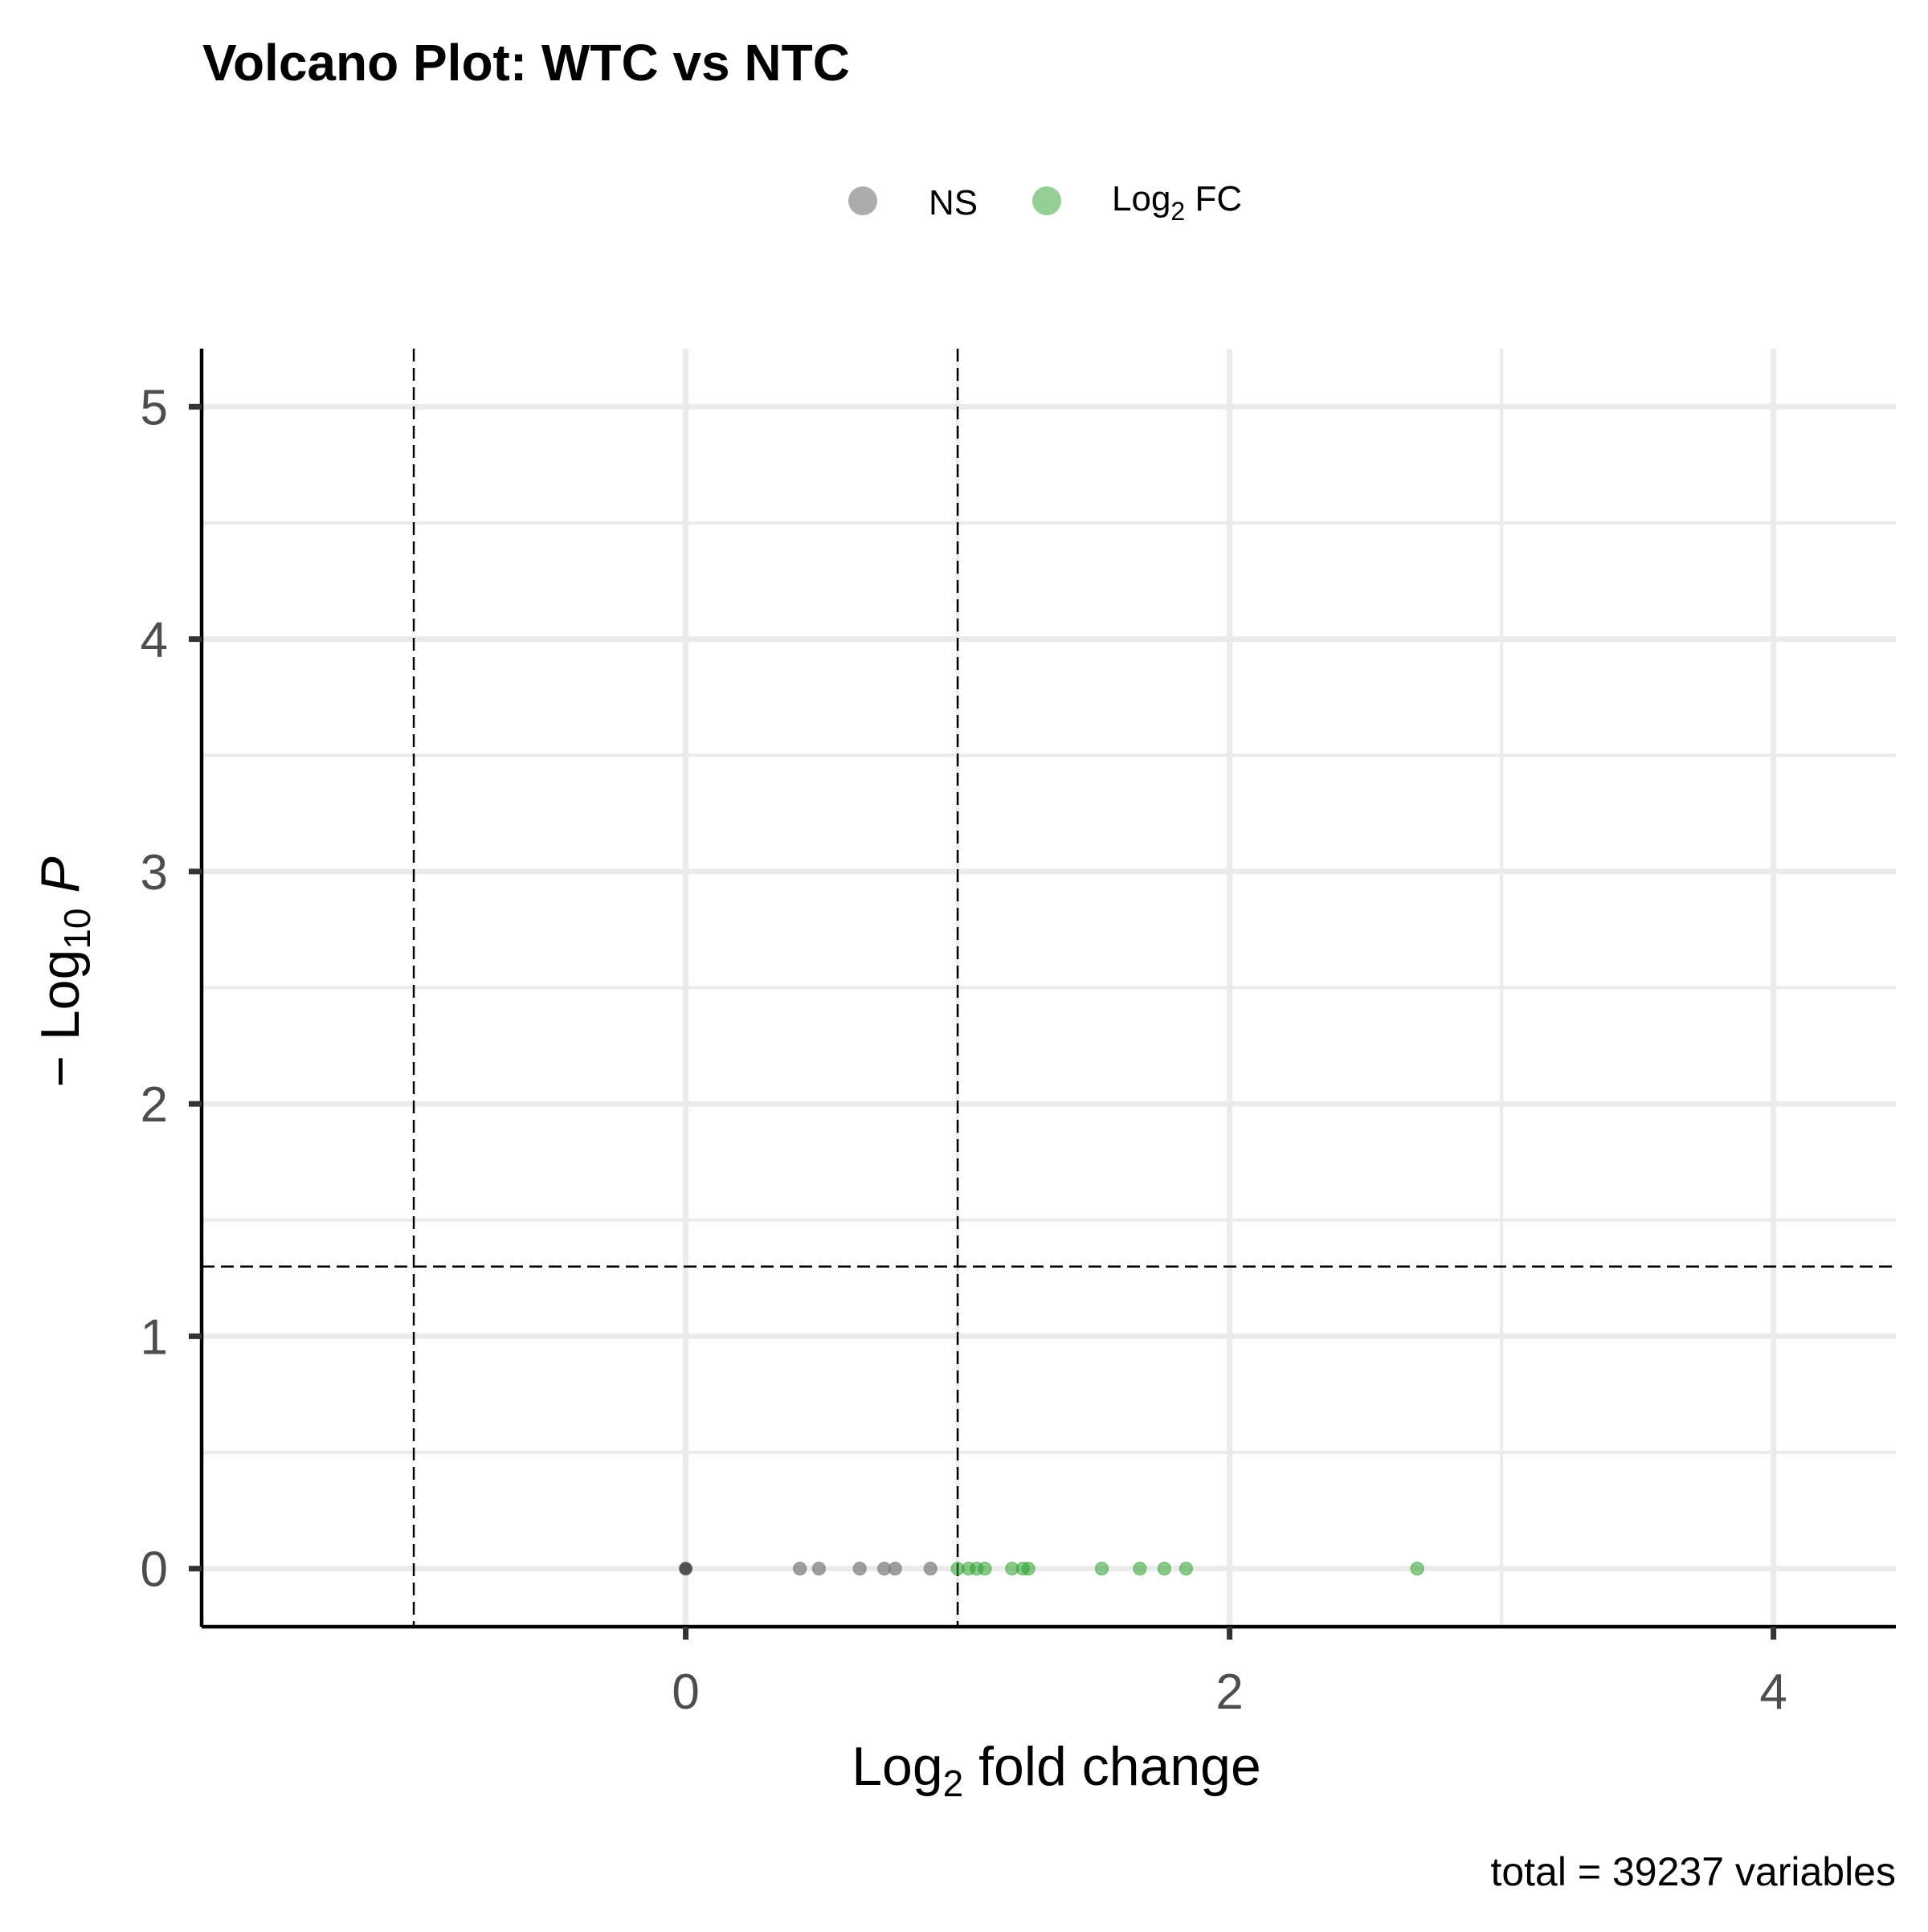 The height and width of the screenshot is (1932, 1928). I want to click on y-tick-label: 2, so click(154, 1105).